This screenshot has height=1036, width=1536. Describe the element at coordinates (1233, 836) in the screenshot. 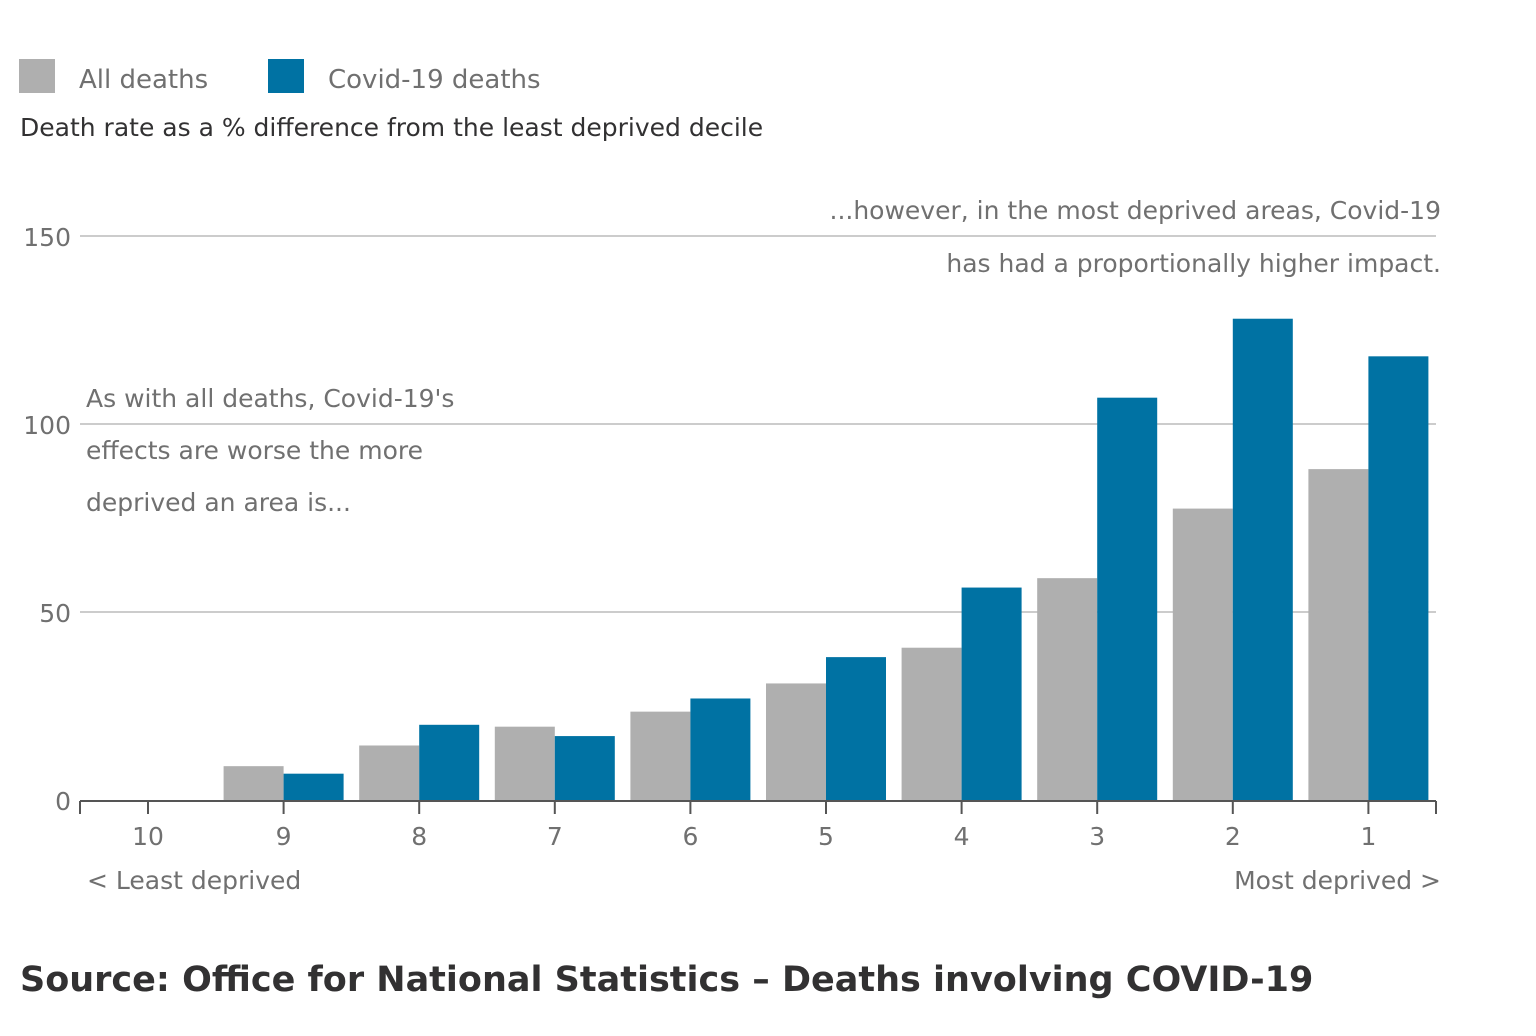

I see `x-tick-label-2: 2` at that location.